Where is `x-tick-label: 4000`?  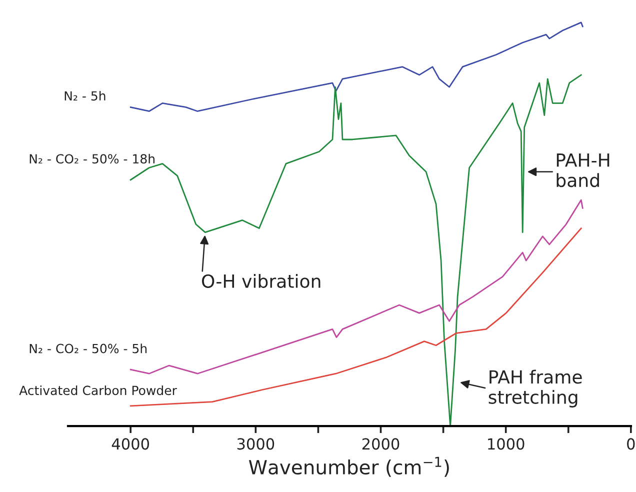 x-tick-label: 4000 is located at coordinates (131, 444).